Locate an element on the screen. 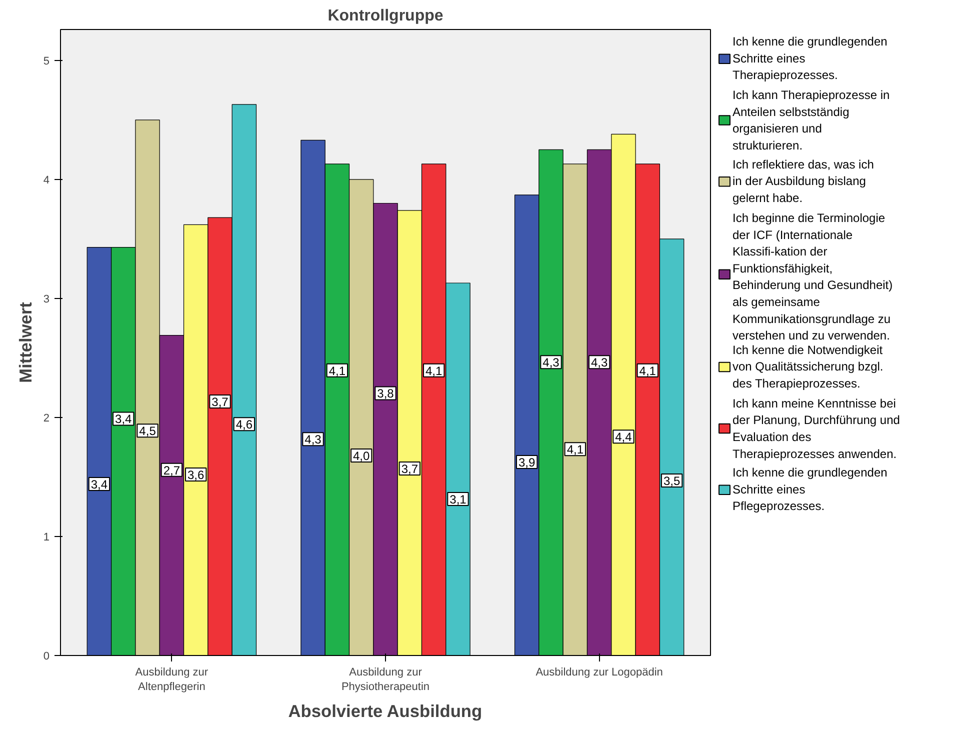 Image resolution: width=956 pixels, height=754 pixels. data-label: 3,9 is located at coordinates (527, 463).